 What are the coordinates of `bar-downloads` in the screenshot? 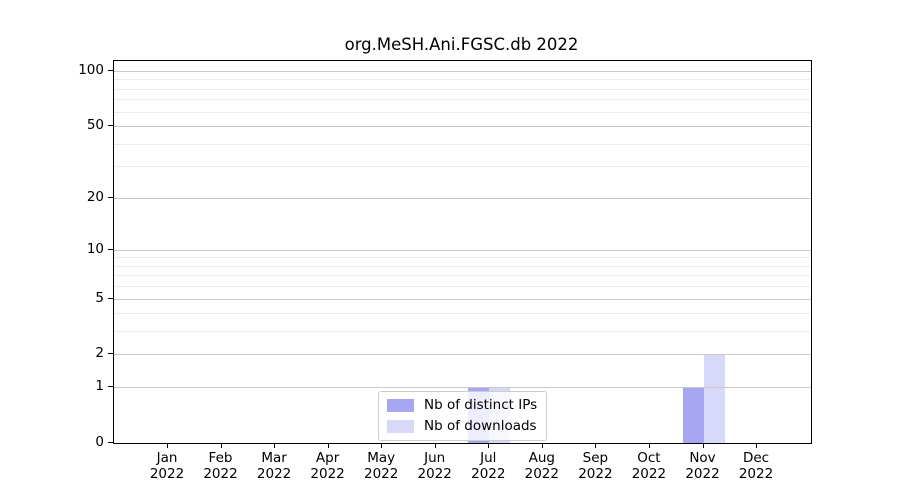 It's located at (714, 398).